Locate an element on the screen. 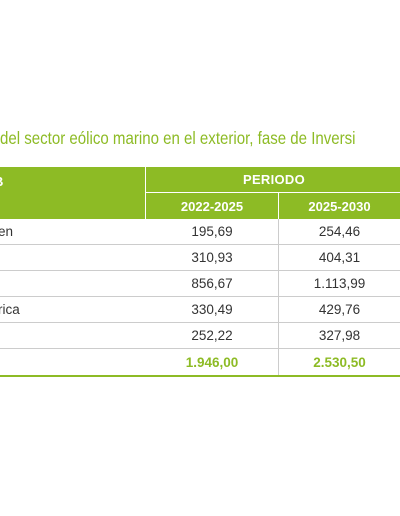  table-row: rica 330,49 429,76 is located at coordinates (200, 310).